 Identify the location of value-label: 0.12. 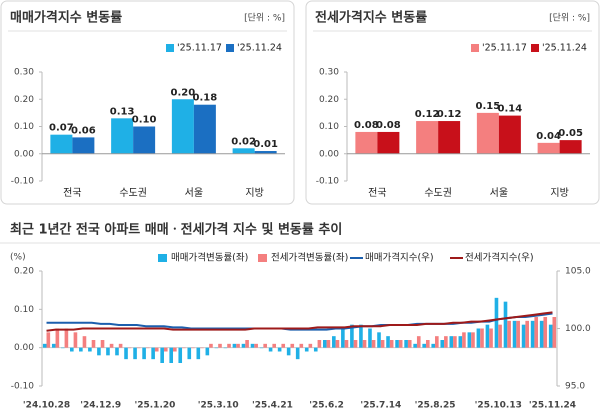
(449, 114).